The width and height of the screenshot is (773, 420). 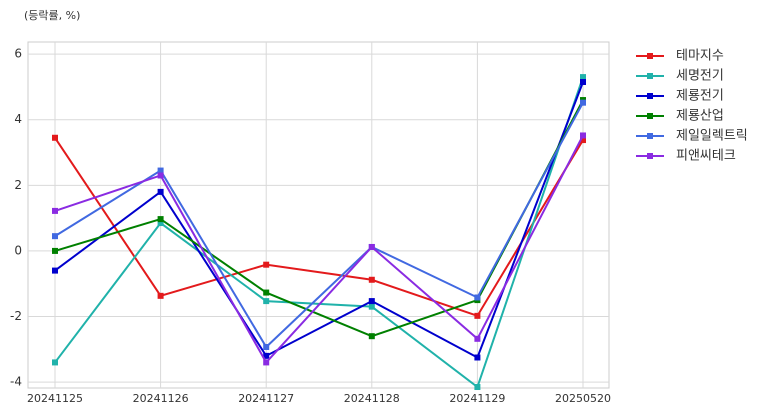 What do you see at coordinates (18, 250) in the screenshot?
I see `y-tick-label: 0` at bounding box center [18, 250].